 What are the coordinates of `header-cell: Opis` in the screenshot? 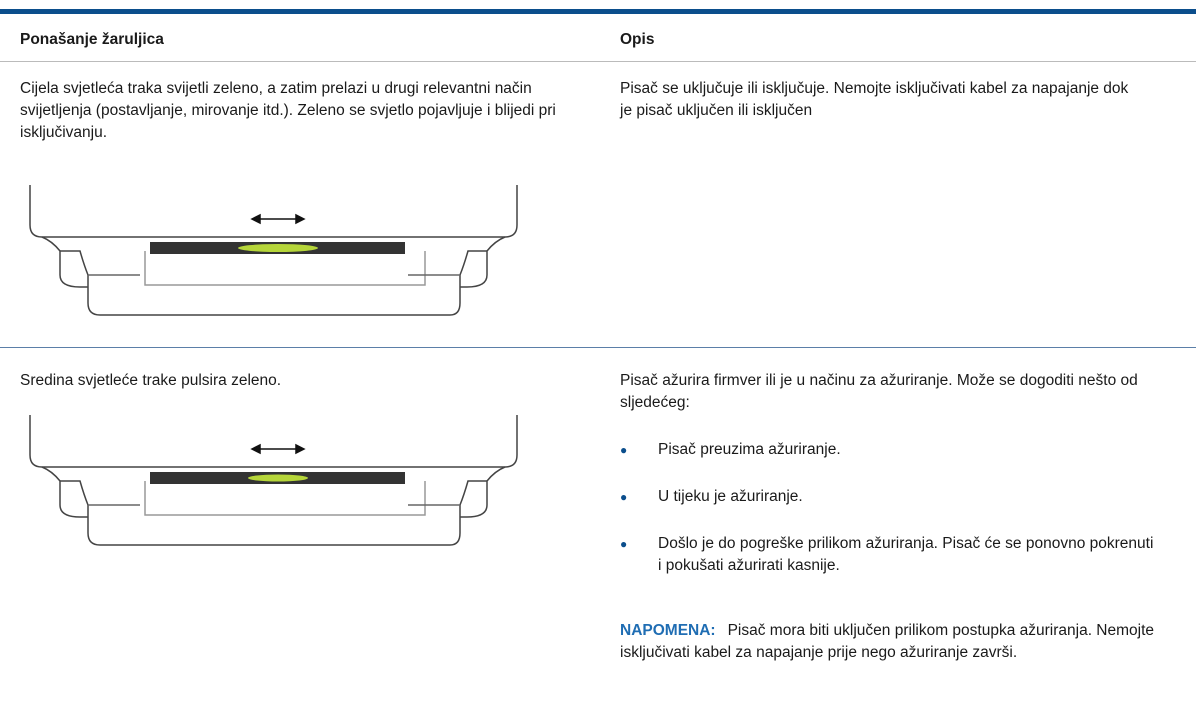 It's located at (637, 39).